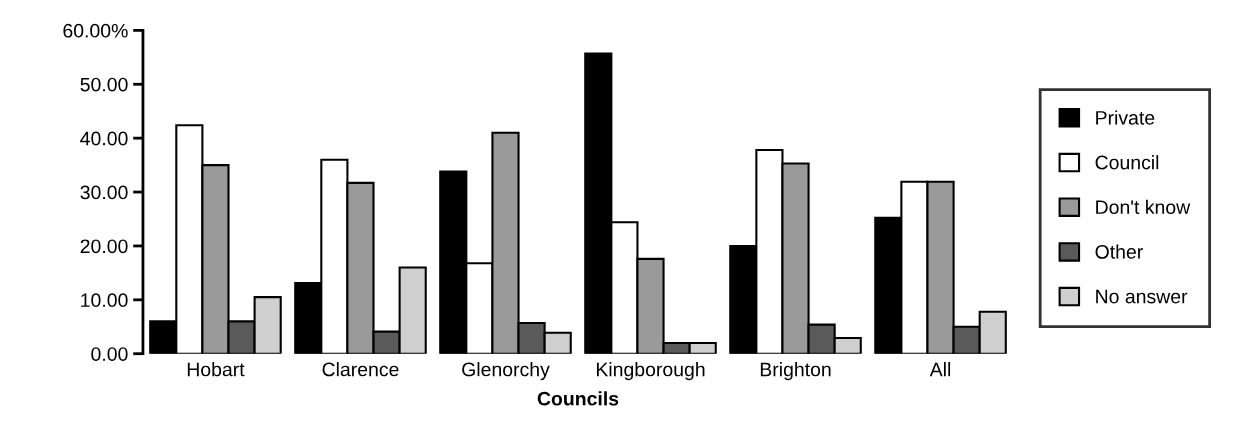  What do you see at coordinates (104, 192) in the screenshot?
I see `y-tick-label: 30.00` at bounding box center [104, 192].